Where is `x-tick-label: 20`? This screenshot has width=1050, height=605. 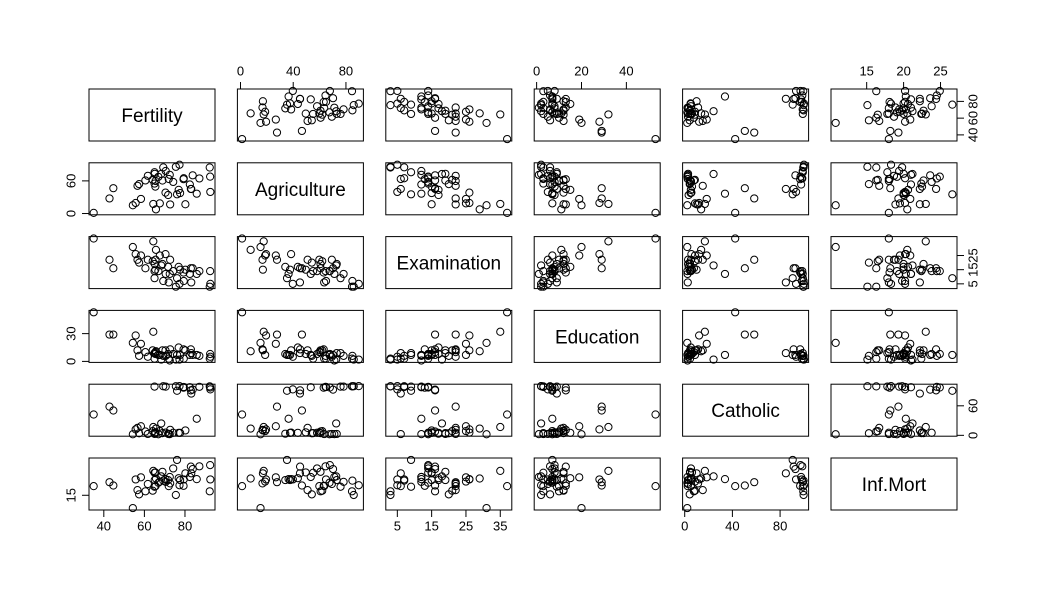
x-tick-label: 20 is located at coordinates (581, 70).